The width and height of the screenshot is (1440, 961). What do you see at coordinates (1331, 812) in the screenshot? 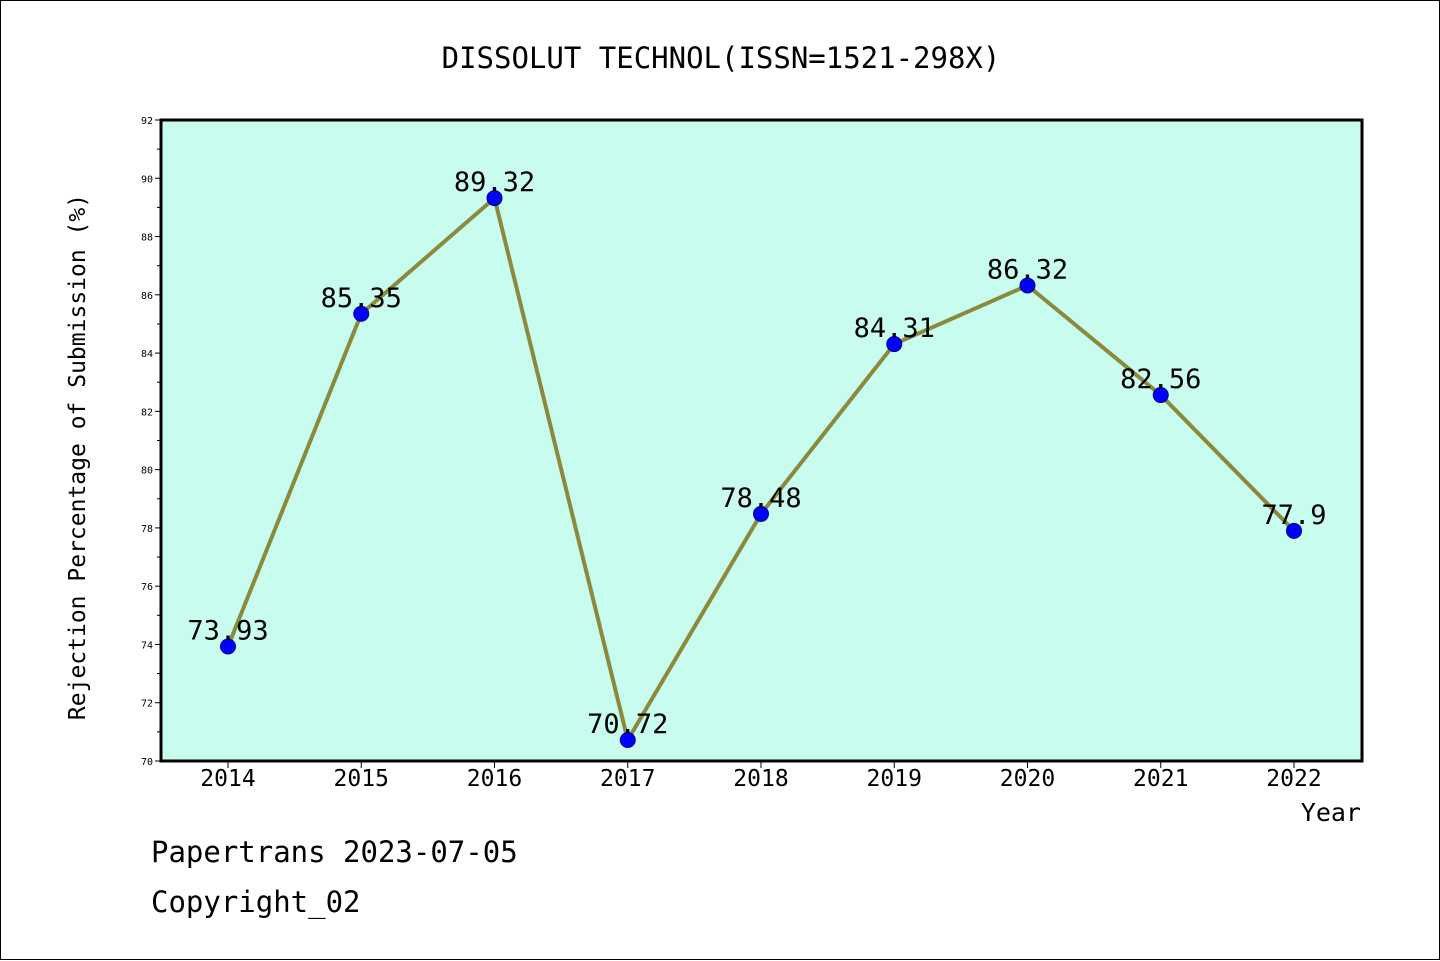
I see `x-axis-label: Year` at bounding box center [1331, 812].